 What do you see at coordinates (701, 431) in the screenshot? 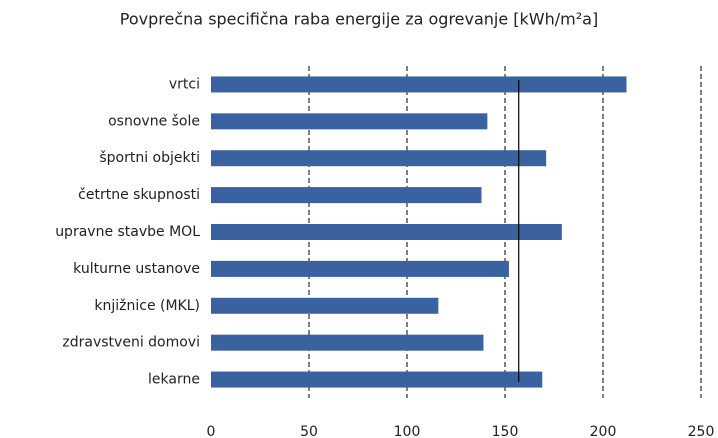
I see `x-tick-label: 250` at bounding box center [701, 431].